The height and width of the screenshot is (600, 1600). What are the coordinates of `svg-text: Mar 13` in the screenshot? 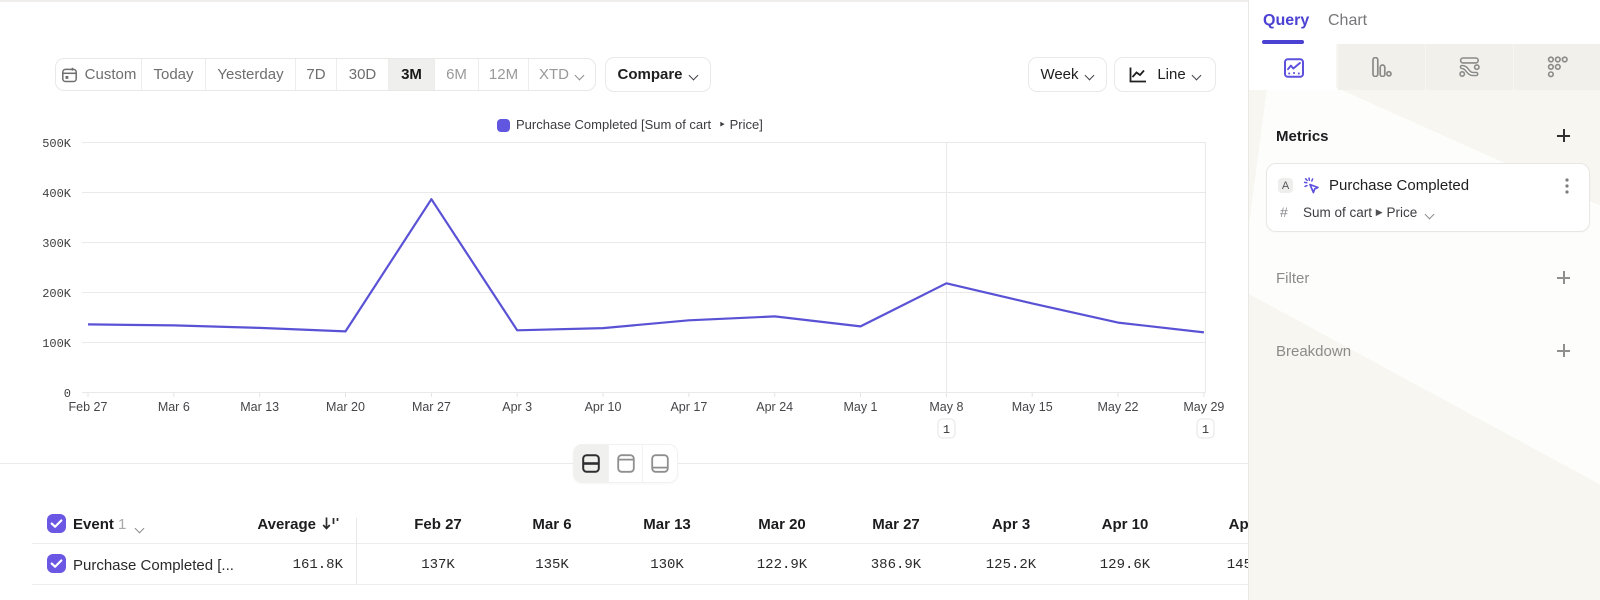 It's located at (259, 407).